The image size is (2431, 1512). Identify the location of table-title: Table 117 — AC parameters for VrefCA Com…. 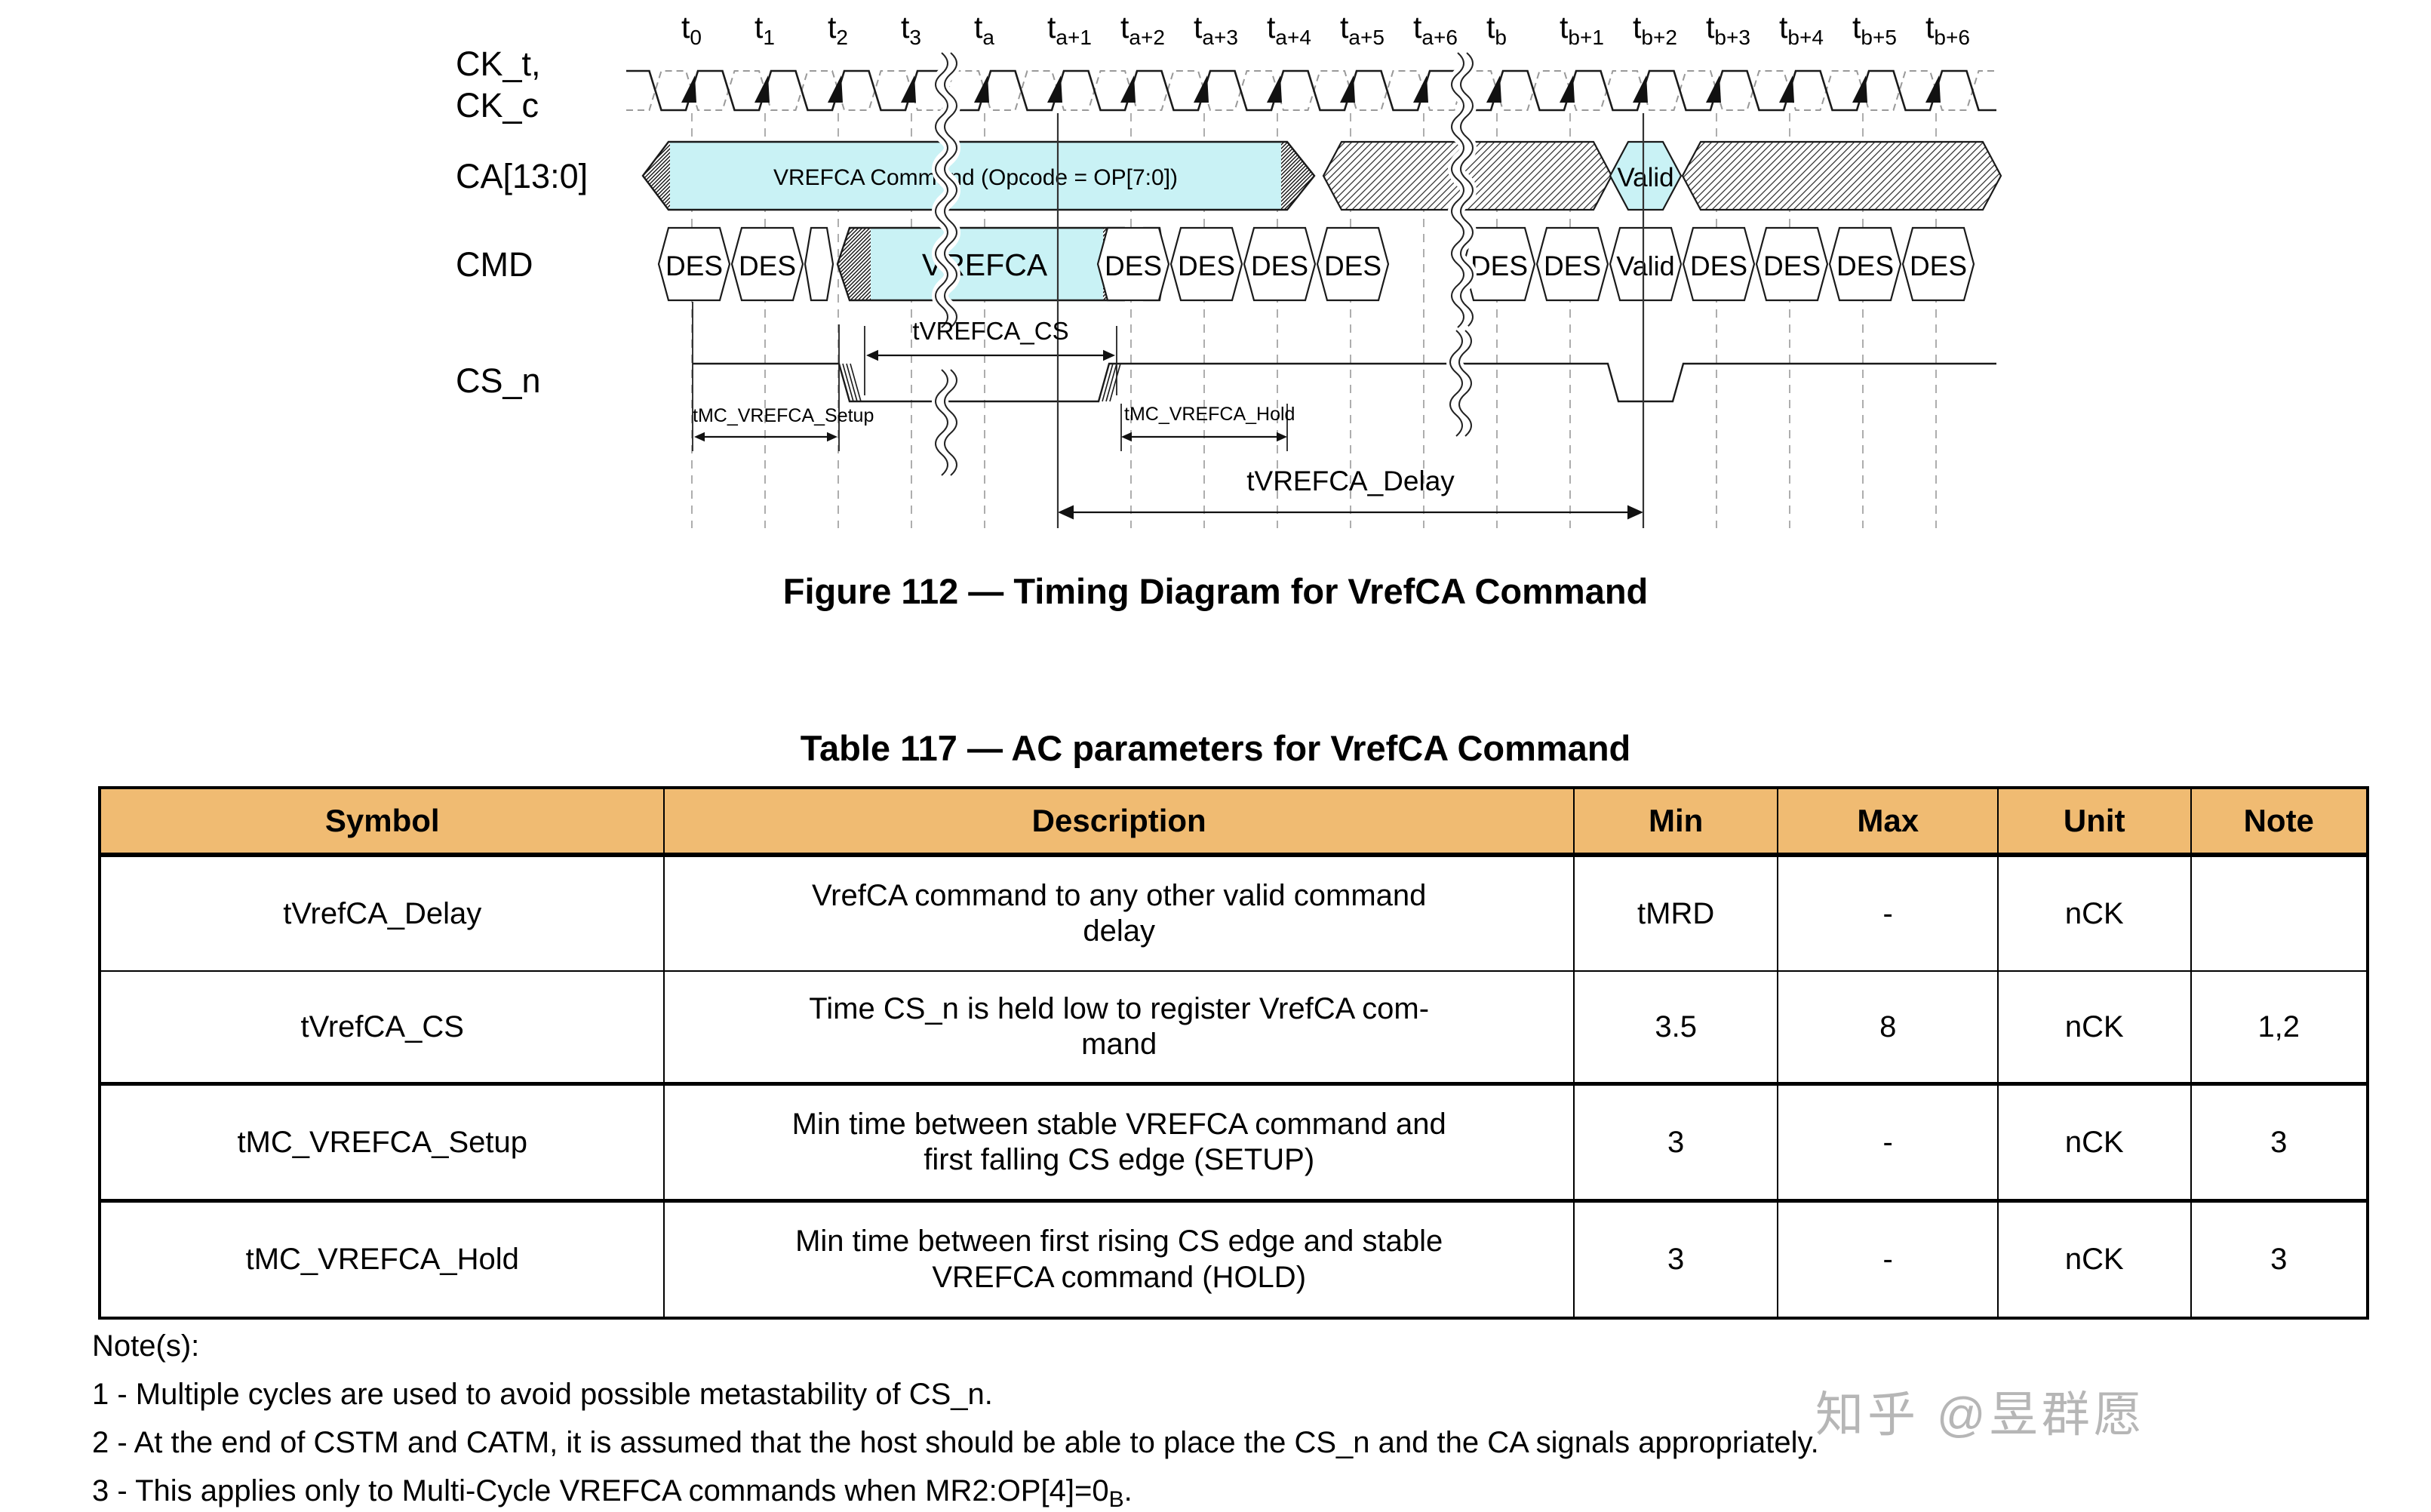
(1215, 748).